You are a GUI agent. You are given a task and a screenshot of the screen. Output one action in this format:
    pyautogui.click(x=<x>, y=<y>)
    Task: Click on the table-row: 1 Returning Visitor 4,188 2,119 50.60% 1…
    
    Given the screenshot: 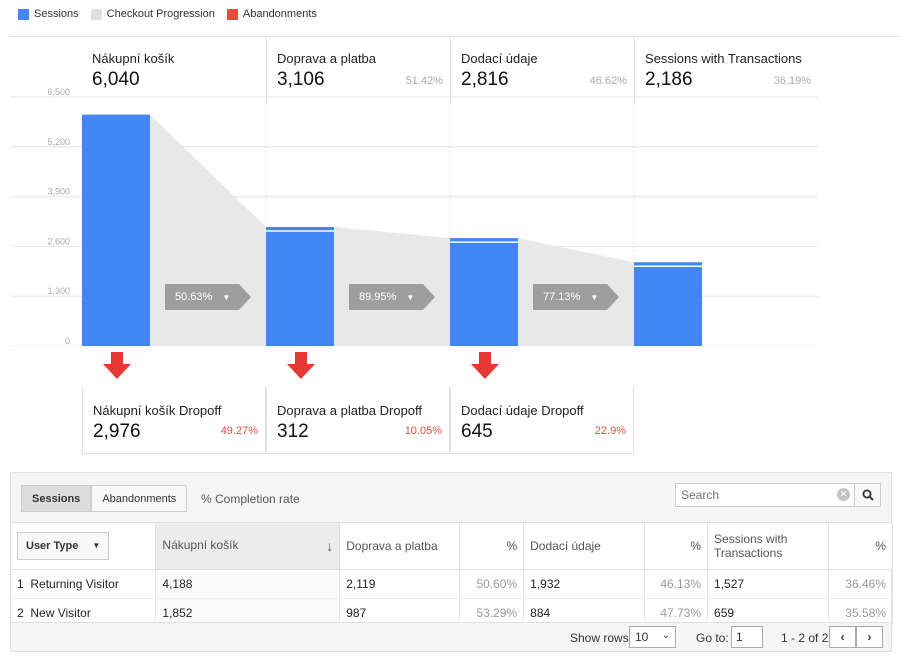 What is the action you would take?
    pyautogui.click(x=452, y=584)
    